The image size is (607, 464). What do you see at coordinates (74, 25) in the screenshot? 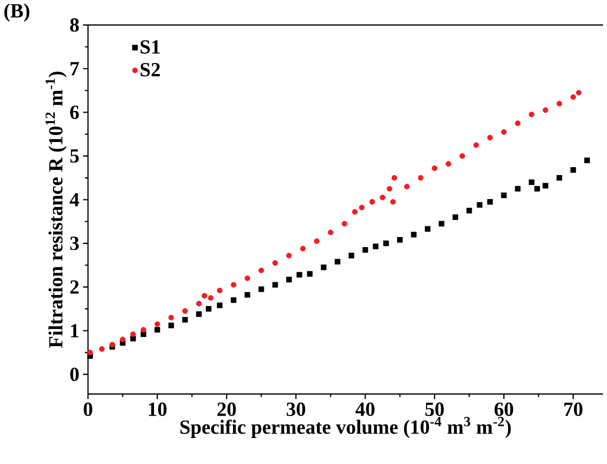
I see `y-tick-label: 8` at bounding box center [74, 25].